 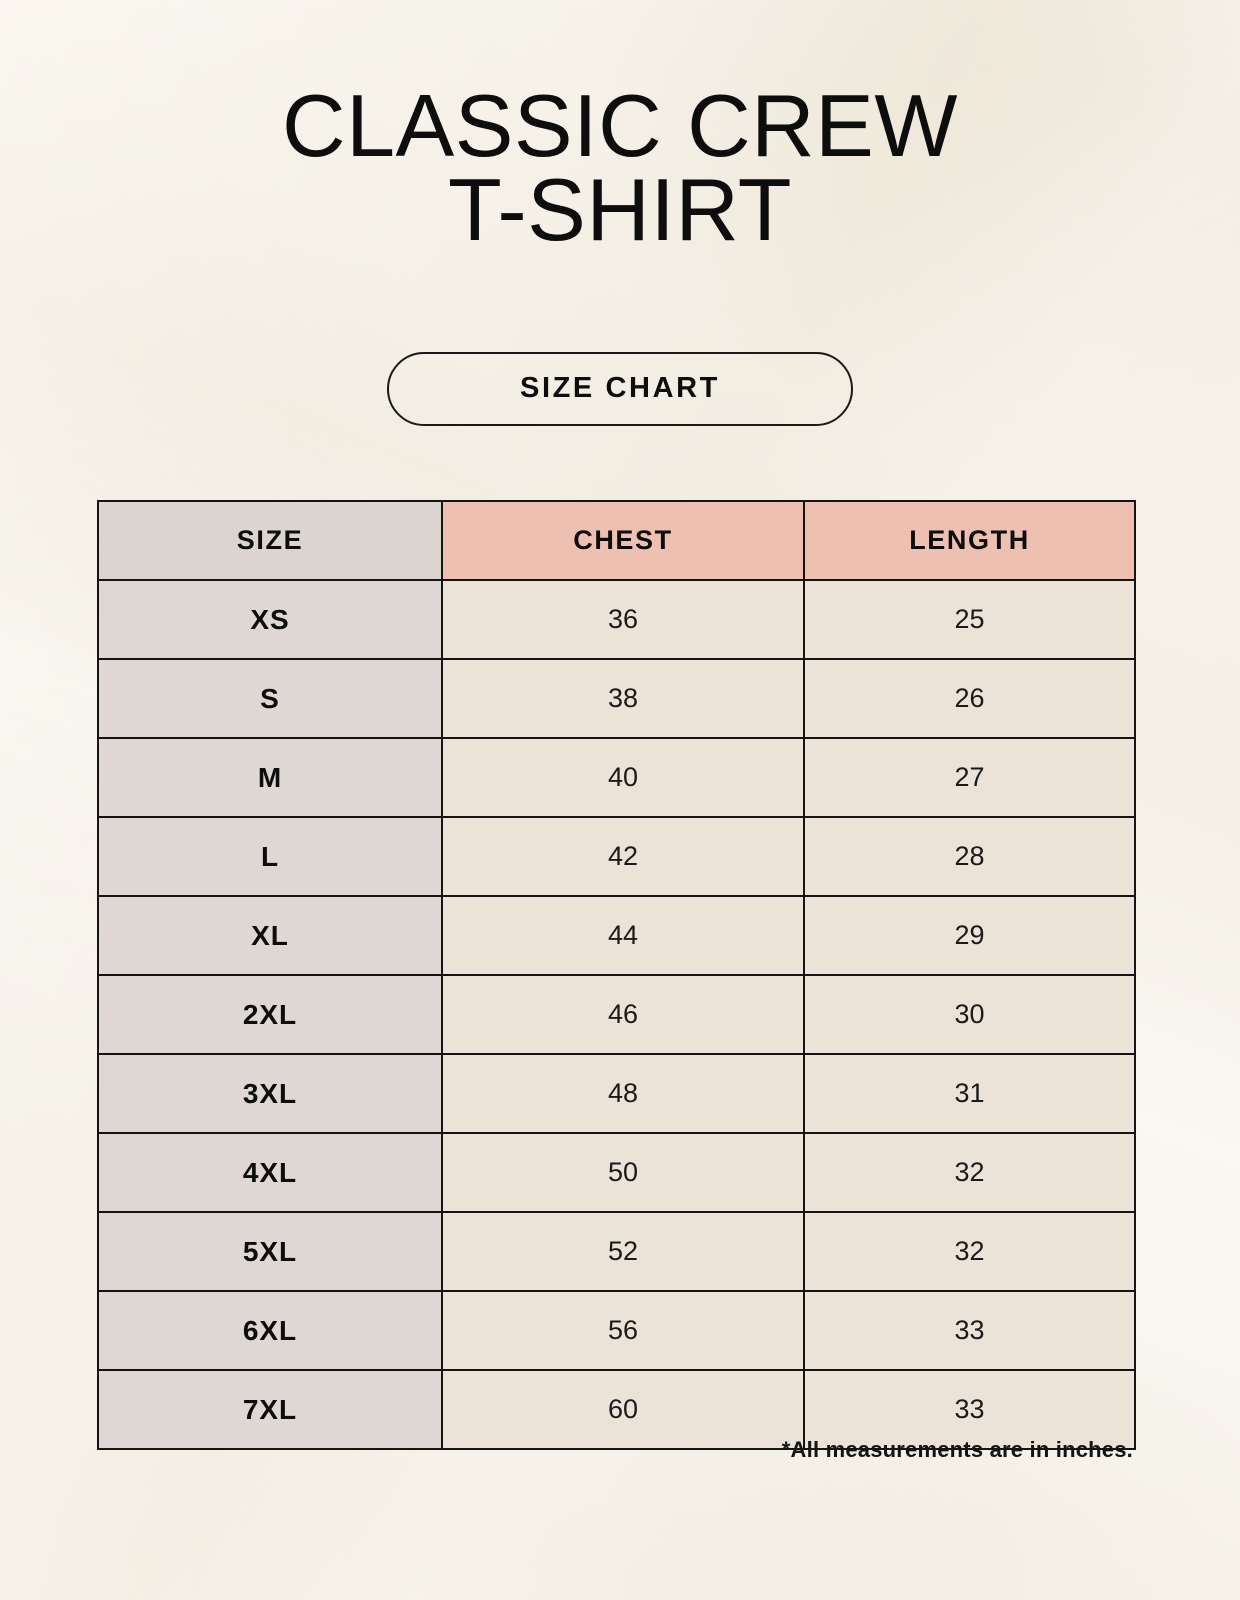 What do you see at coordinates (270, 1330) in the screenshot?
I see `cell-size: 6XL` at bounding box center [270, 1330].